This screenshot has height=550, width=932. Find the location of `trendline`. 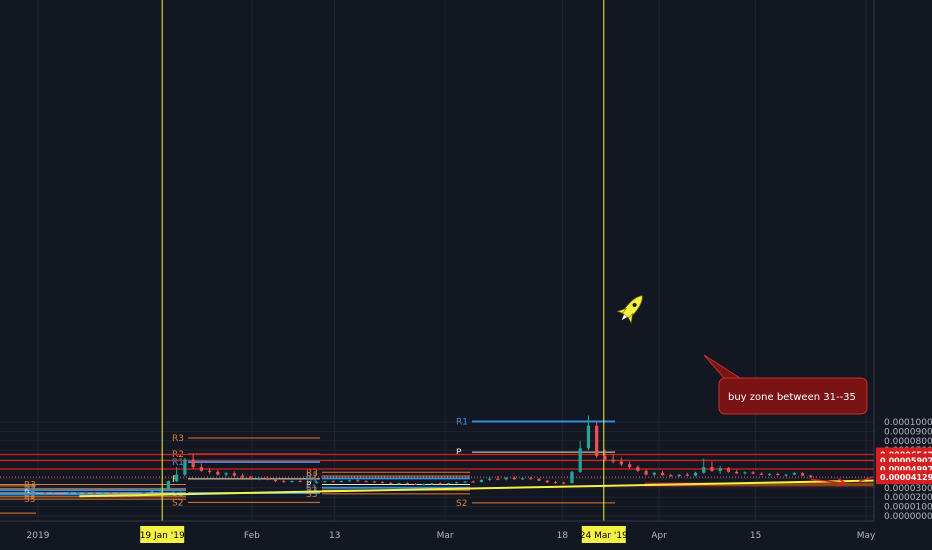

trendline is located at coordinates (505, 486).